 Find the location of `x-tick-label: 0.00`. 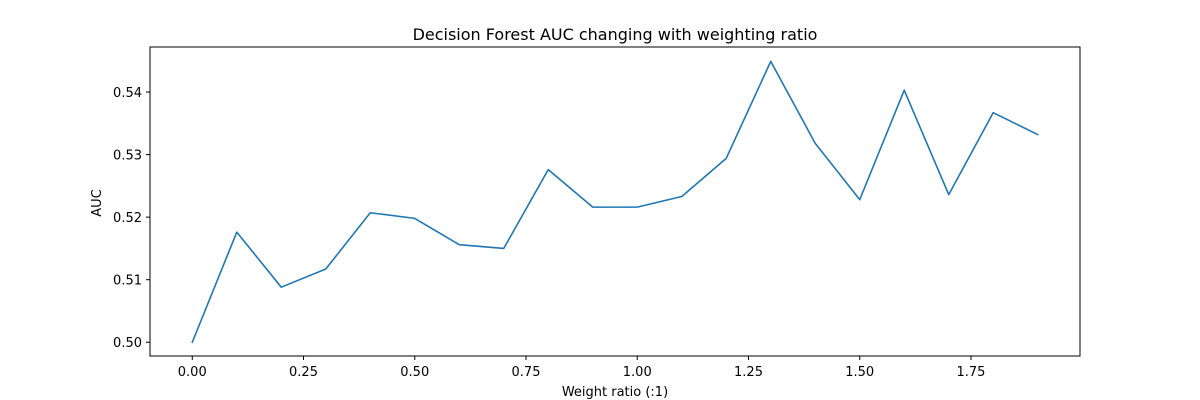

x-tick-label: 0.00 is located at coordinates (192, 372).